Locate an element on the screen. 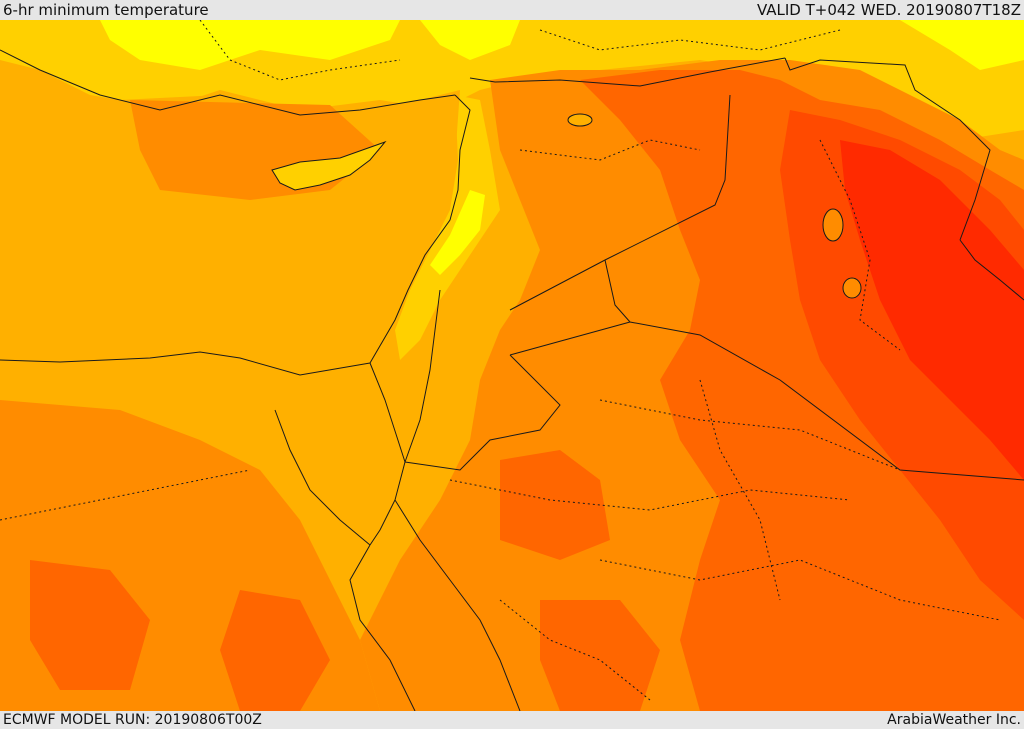  syria-east-border is located at coordinates (620, 202).